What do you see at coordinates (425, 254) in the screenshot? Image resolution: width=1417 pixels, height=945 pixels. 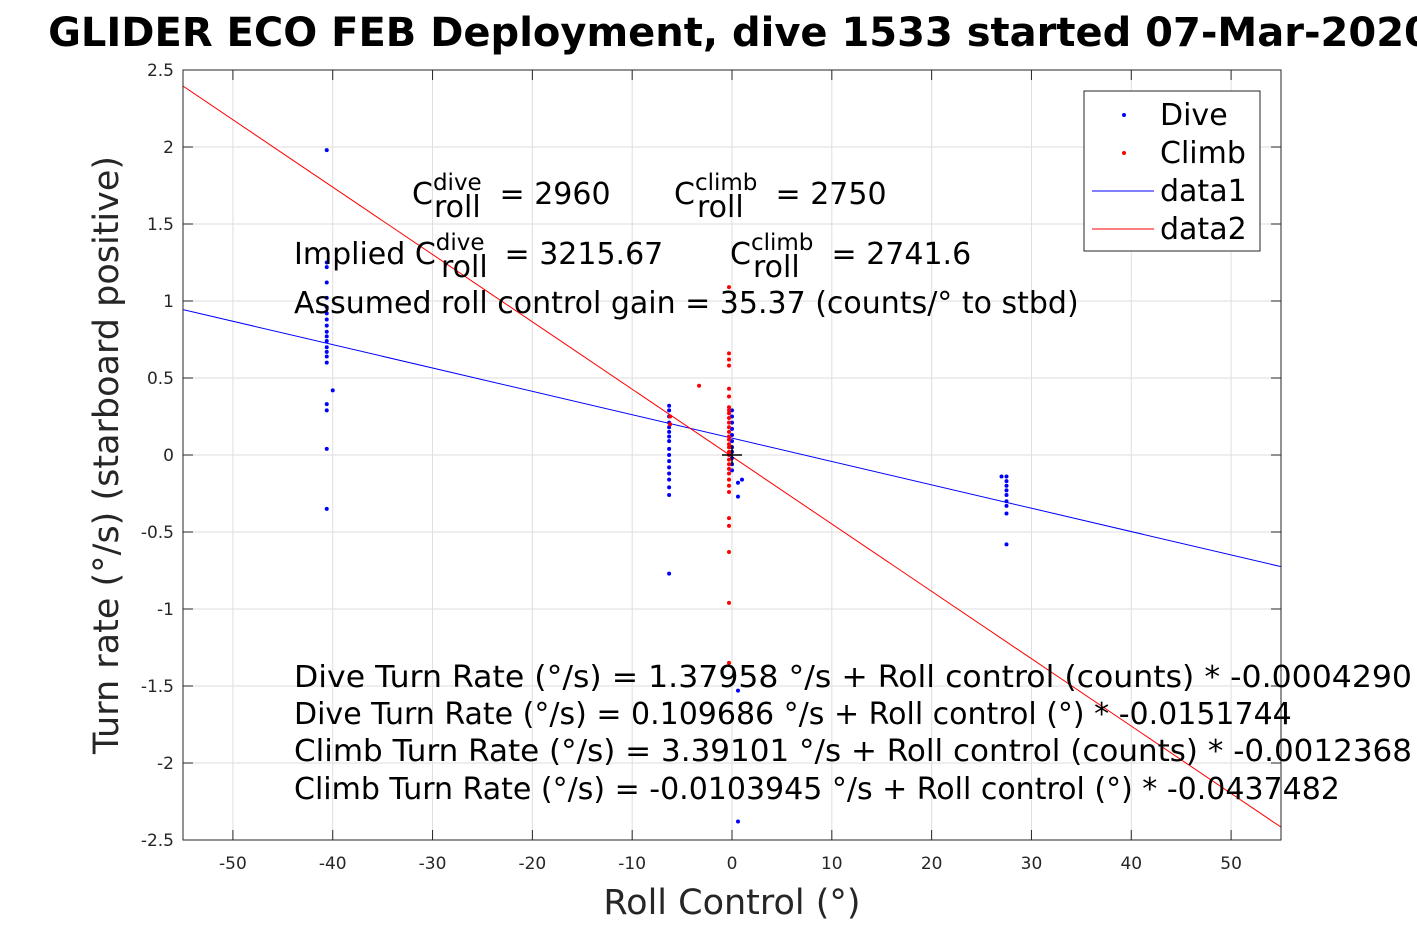 I see `implied-dive-base: C` at bounding box center [425, 254].